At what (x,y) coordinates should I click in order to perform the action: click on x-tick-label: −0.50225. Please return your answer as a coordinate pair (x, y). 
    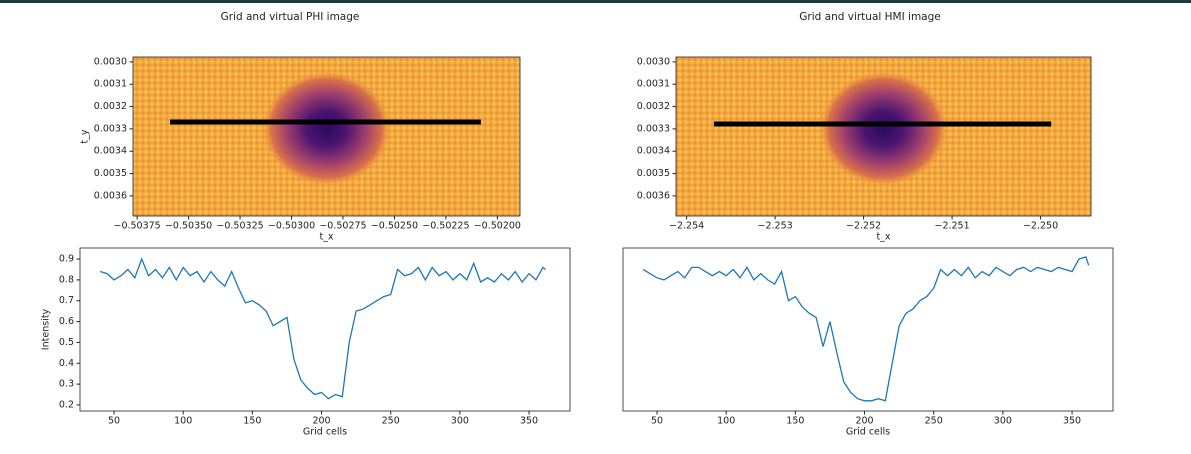
    Looking at the image, I should click on (445, 226).